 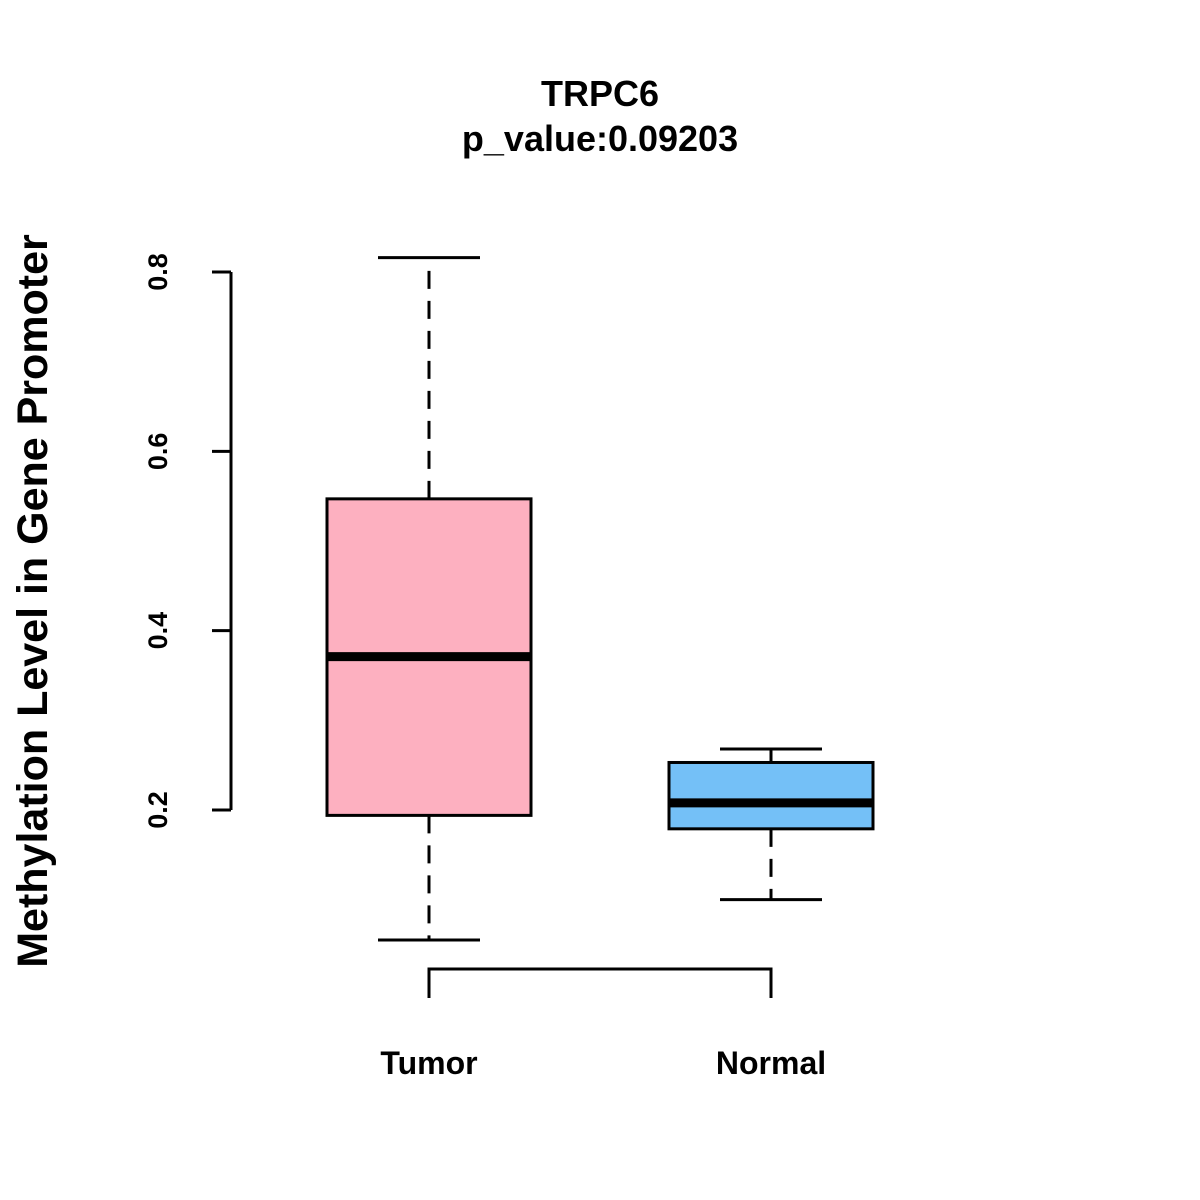 I want to click on y-tick-label: 0.6, so click(x=158, y=452).